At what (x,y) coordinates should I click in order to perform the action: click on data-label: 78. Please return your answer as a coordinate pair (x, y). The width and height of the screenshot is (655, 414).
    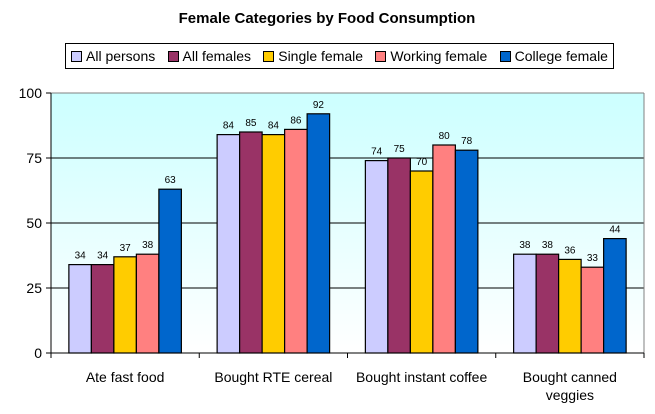
    Looking at the image, I should click on (467, 141).